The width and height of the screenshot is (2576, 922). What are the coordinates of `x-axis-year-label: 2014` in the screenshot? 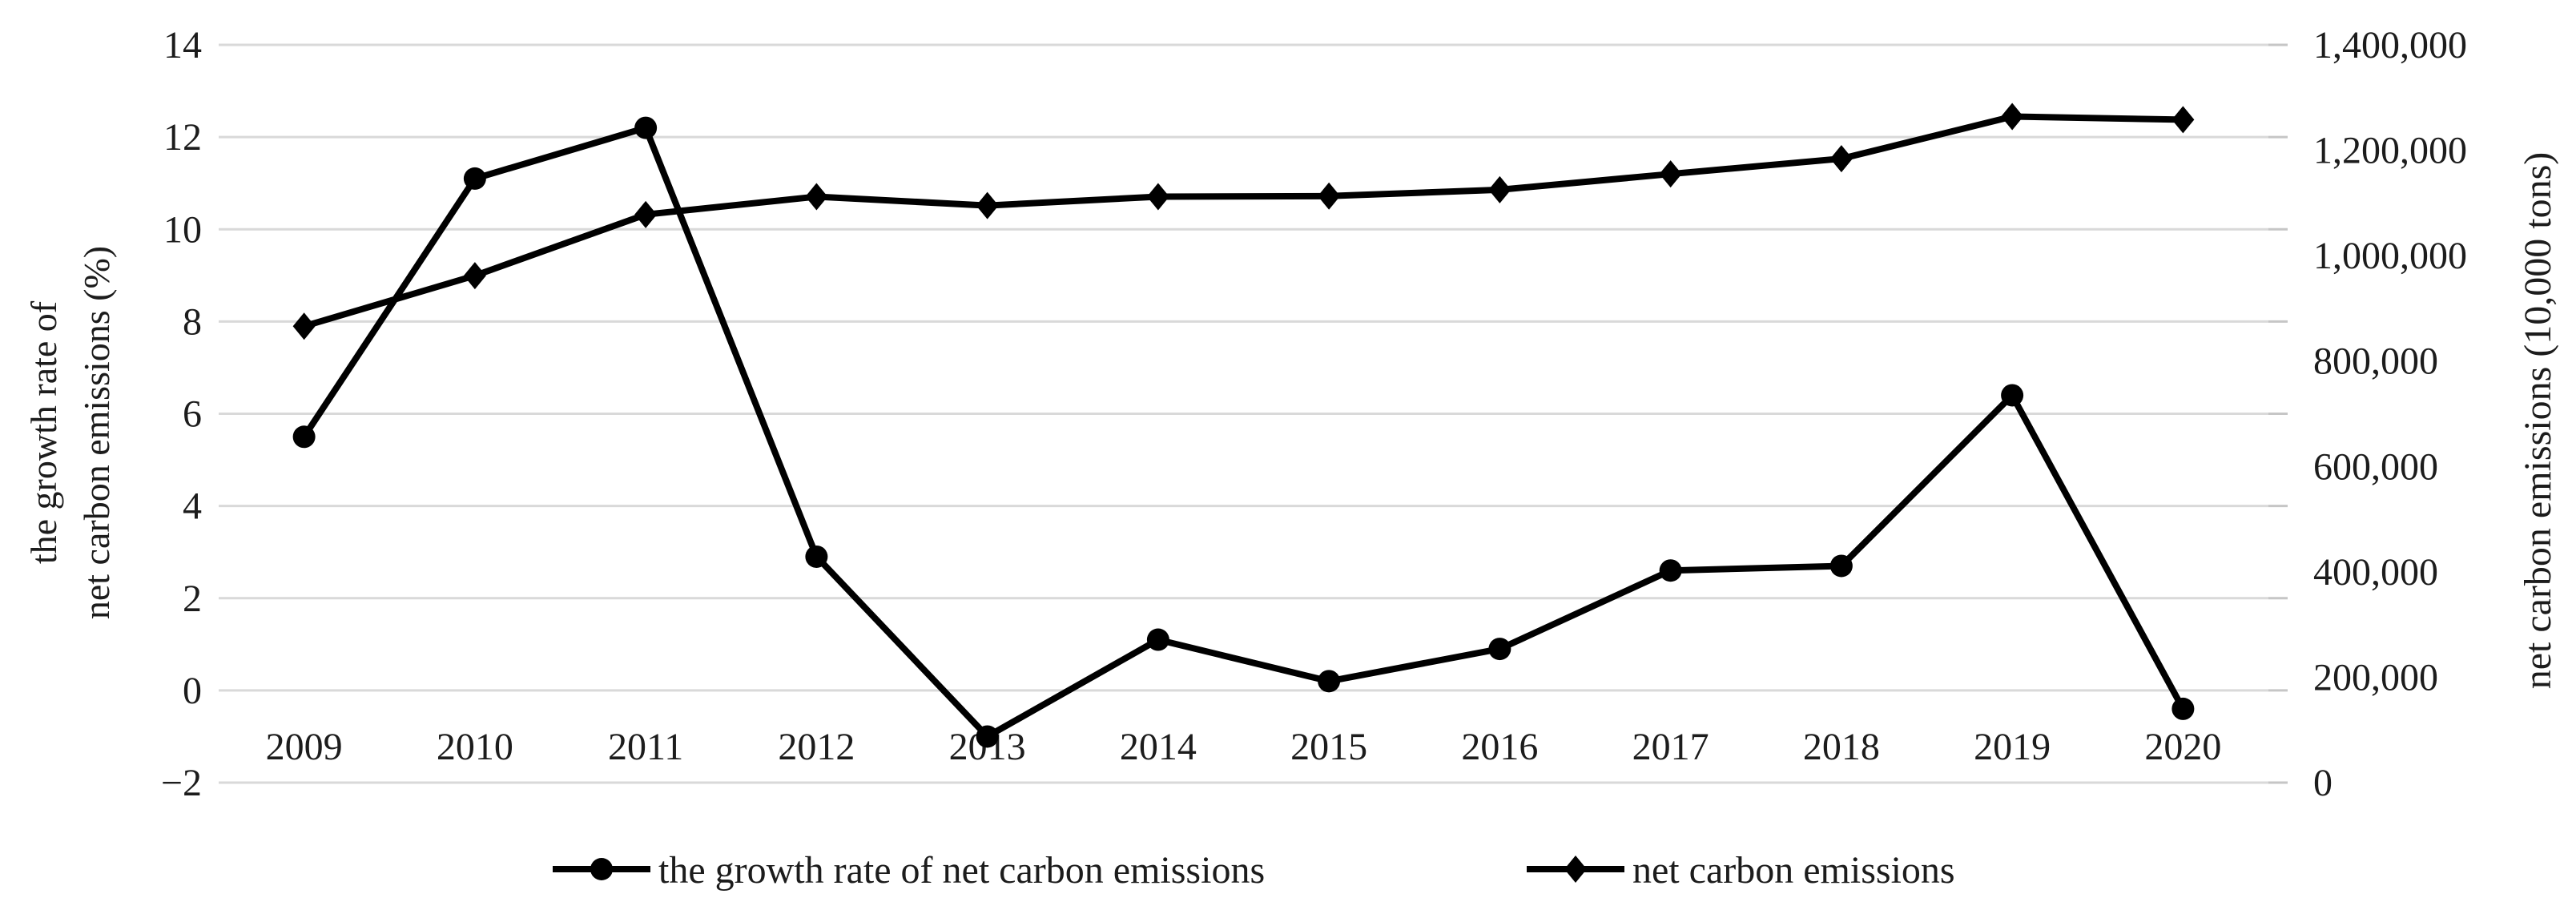 It's located at (1158, 747).